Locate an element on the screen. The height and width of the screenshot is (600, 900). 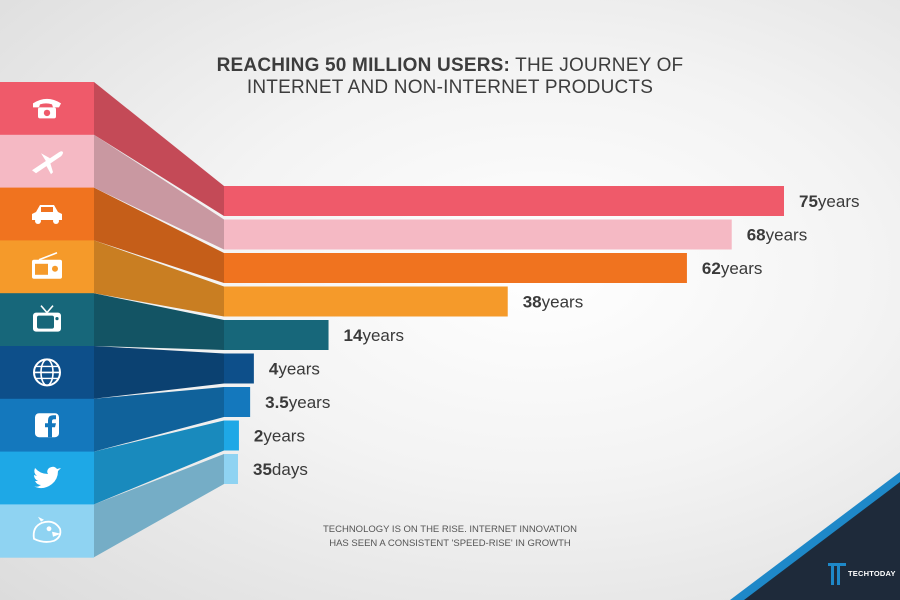
logo-mark is located at coordinates (837, 574).